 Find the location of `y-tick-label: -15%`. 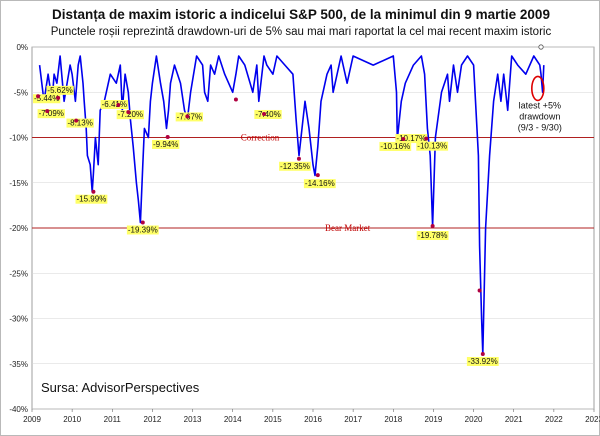

y-tick-label: -15% is located at coordinates (18, 183).